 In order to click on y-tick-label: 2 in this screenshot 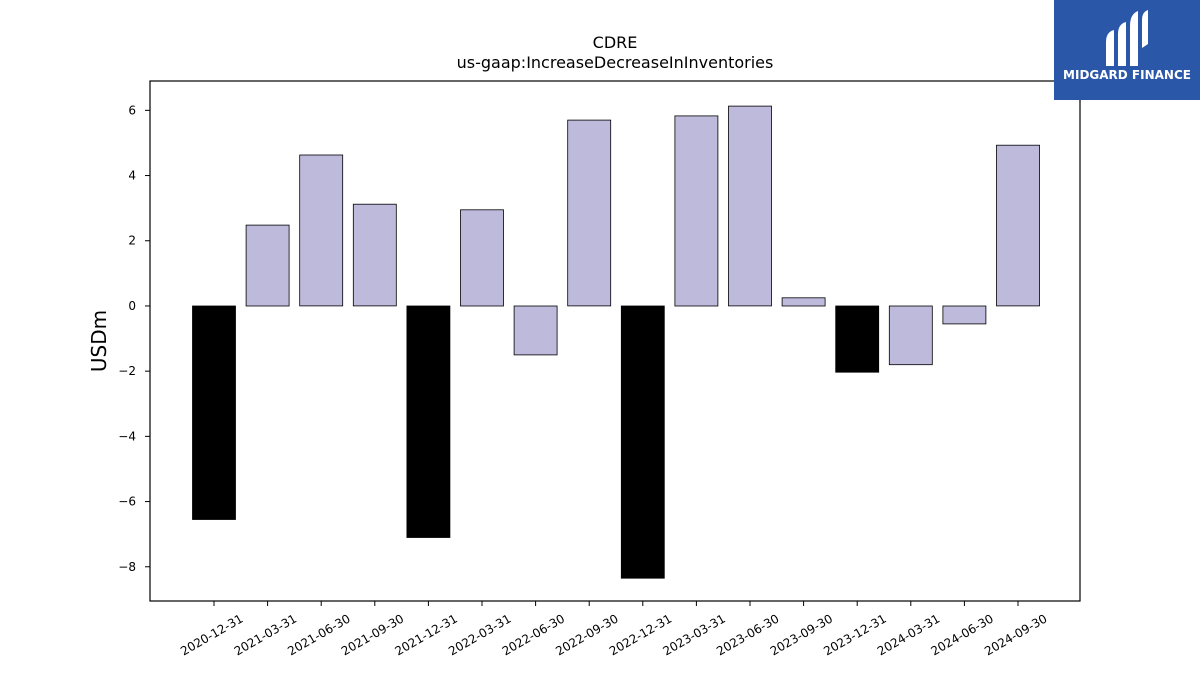, I will do `click(132, 241)`.